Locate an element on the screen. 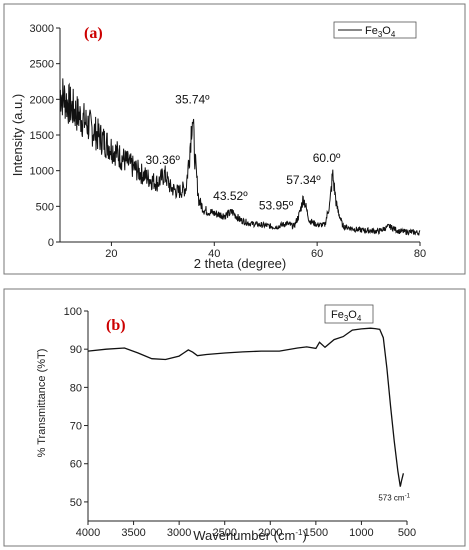  xrd-y-tick-label: 3000 is located at coordinates (42, 29).